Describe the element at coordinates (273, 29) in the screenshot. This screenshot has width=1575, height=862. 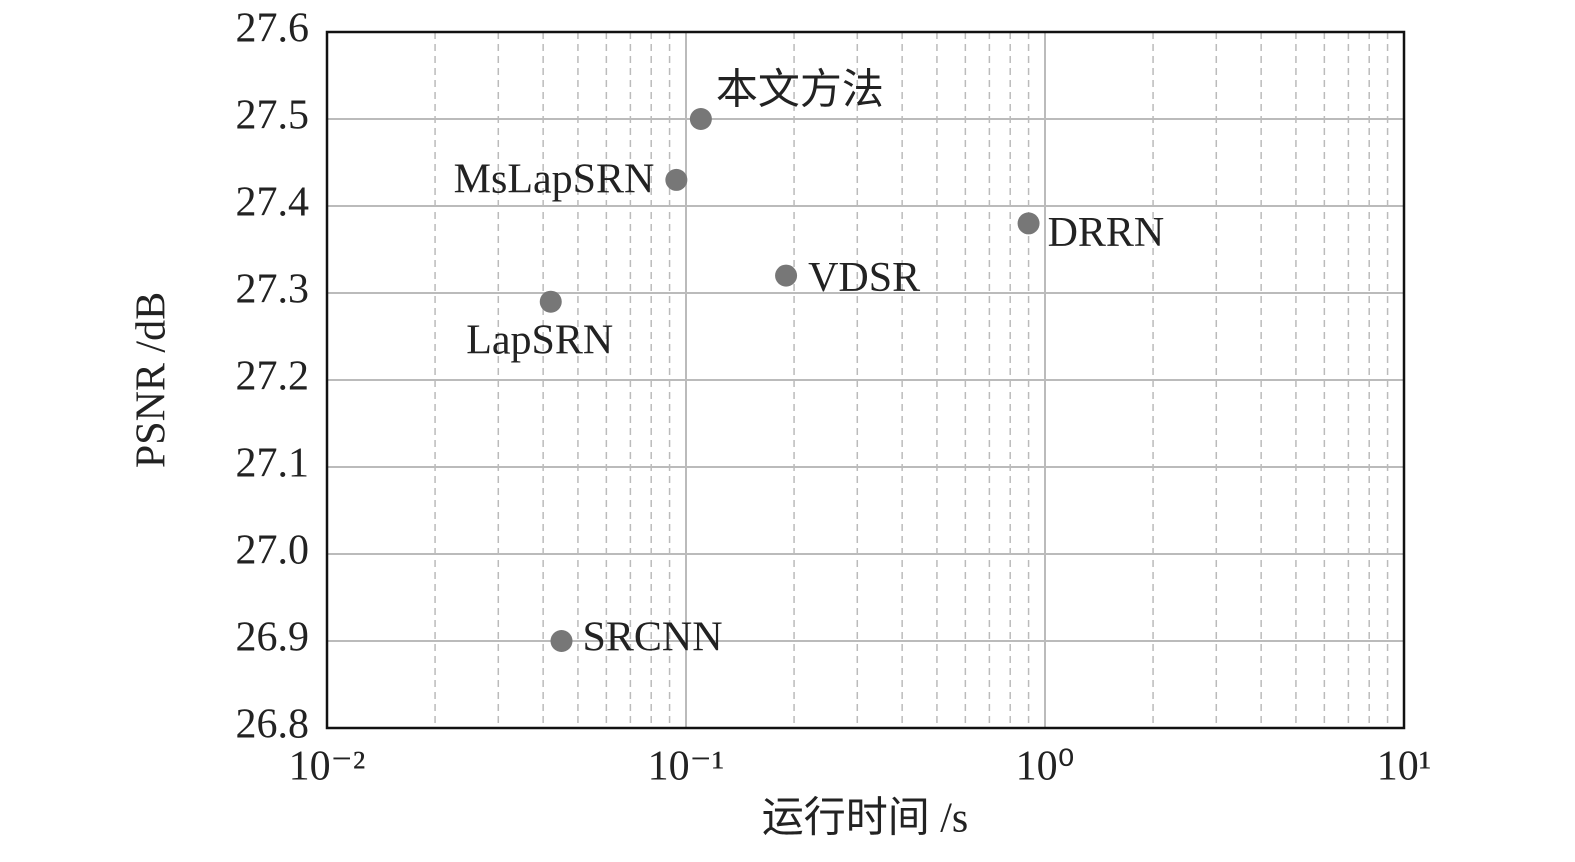
I see `y-tick-label: 27.6` at that location.